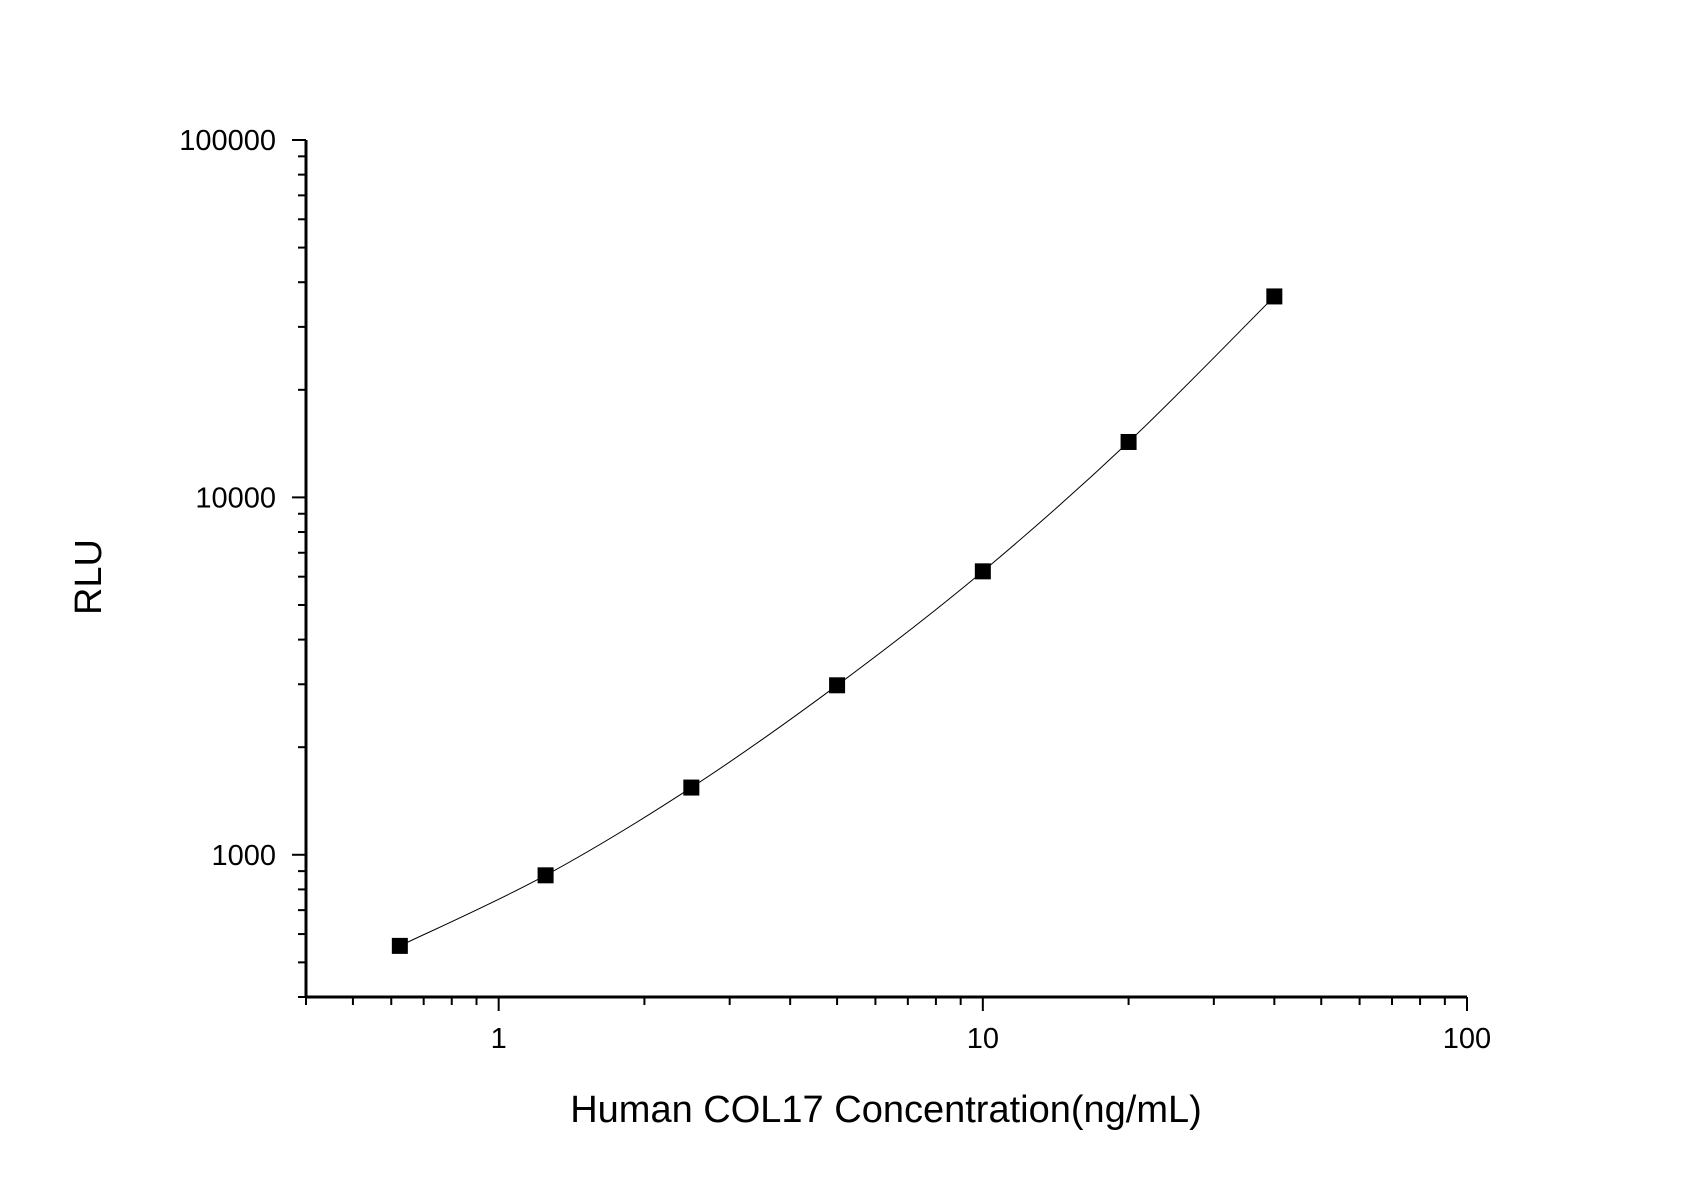 This screenshot has height=1189, width=1695. Describe the element at coordinates (886, 1110) in the screenshot. I see `x-axis-title: Human COL17 Concentration(ng/mL)` at that location.